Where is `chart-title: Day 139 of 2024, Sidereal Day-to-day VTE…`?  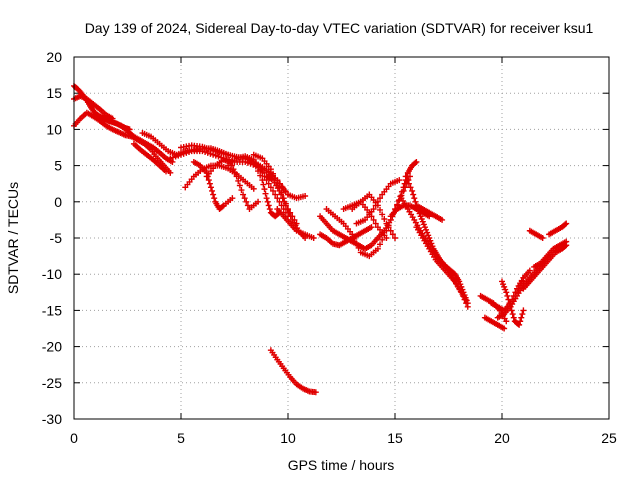
chart-title: Day 139 of 2024, Sidereal Day-to-day VTE… is located at coordinates (339, 28).